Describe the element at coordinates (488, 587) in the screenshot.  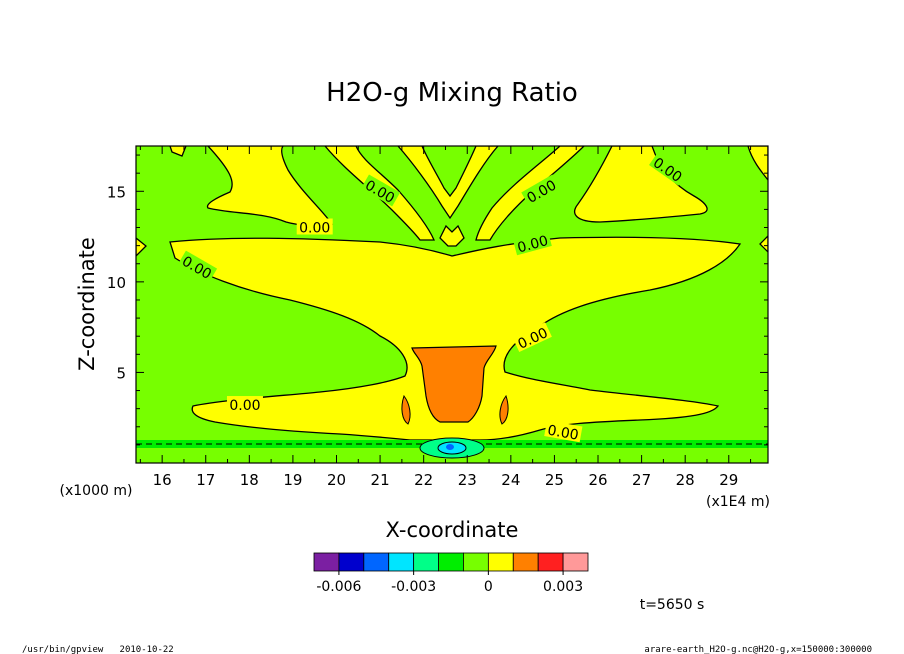
I see `colorbar-tick-label: 0` at that location.